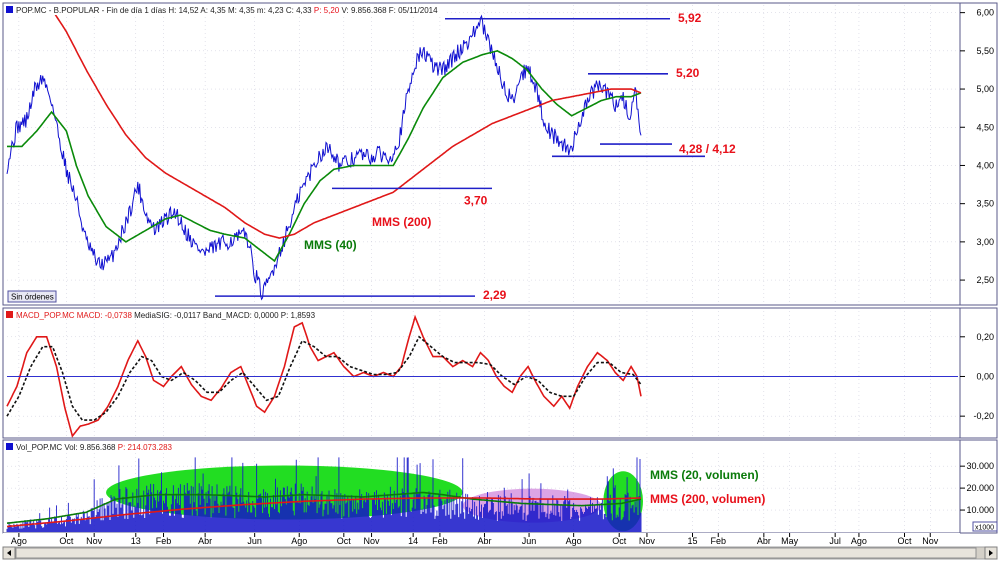  I want to click on volume-series-mms-20-volumen, so click(324, 507).